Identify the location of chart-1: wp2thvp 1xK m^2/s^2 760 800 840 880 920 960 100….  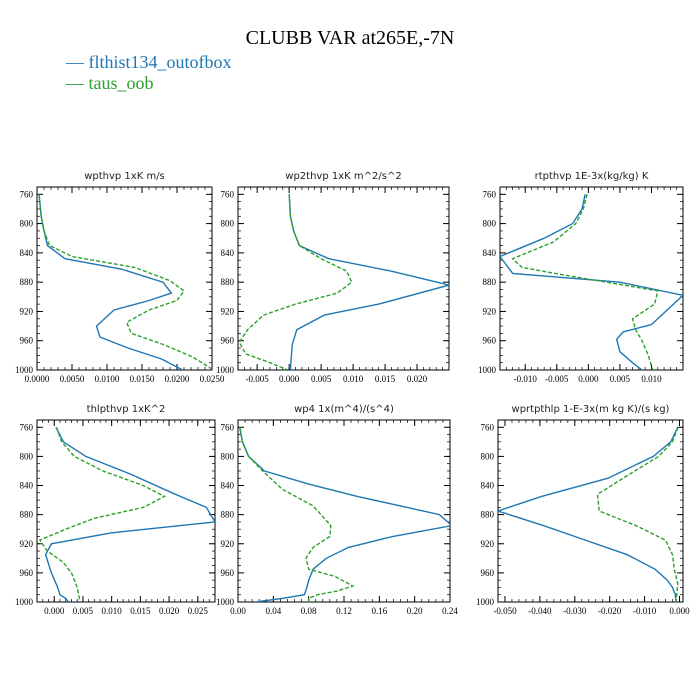
(333, 277).